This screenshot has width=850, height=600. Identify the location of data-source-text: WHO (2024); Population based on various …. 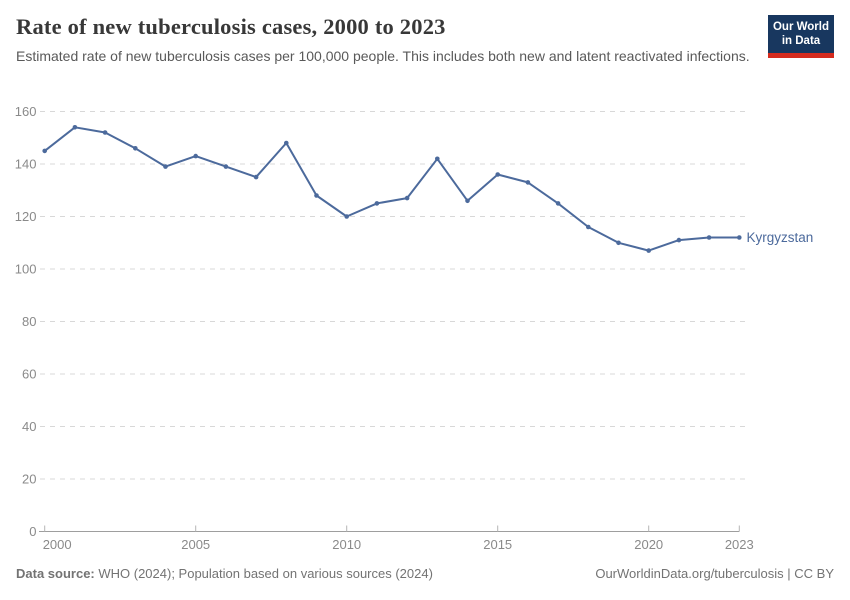
(263, 573).